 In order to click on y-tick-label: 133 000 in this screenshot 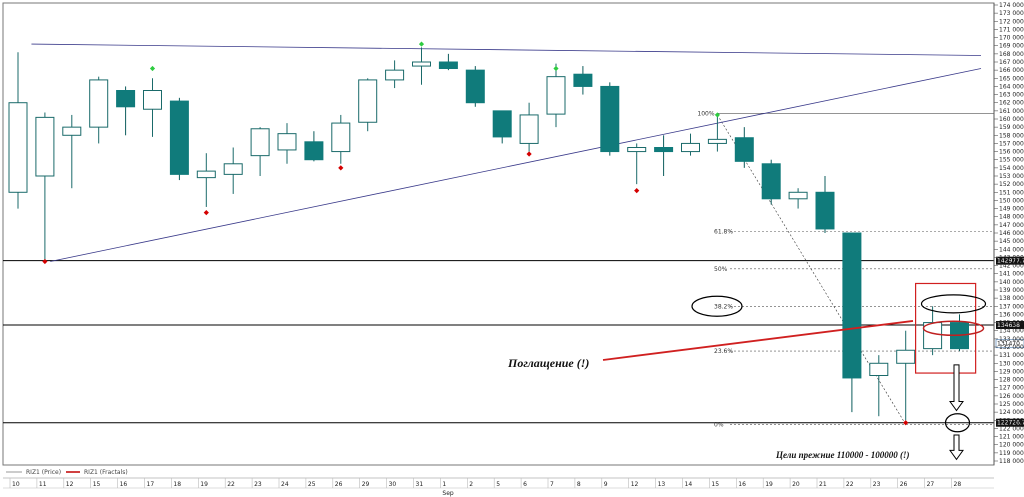, I will do `click(1011, 339)`.